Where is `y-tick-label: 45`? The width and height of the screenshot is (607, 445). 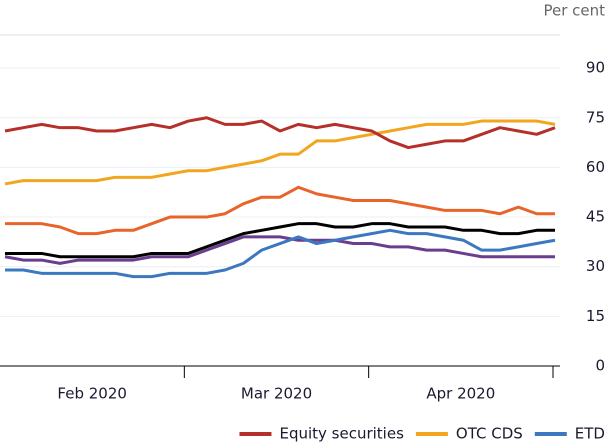
y-tick-label: 45 is located at coordinates (595, 217).